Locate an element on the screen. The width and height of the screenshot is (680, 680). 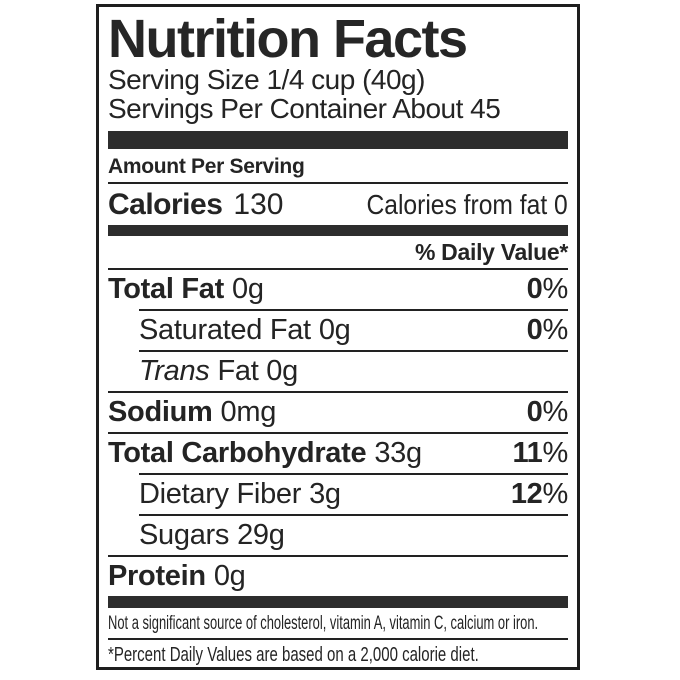
serving-size: Serving Size 1/4 cup (40g) is located at coordinates (266, 79).